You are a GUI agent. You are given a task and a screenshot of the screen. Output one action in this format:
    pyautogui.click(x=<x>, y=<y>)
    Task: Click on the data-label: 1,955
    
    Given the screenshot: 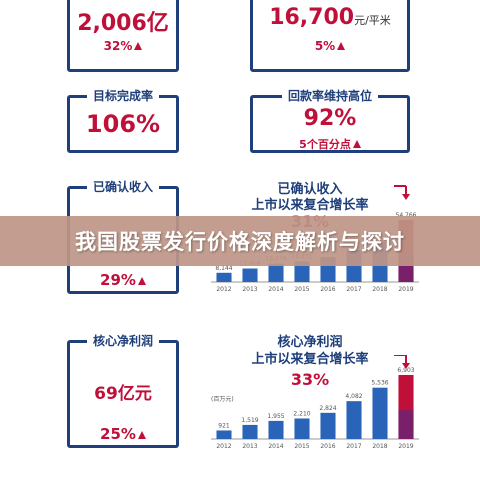 What is the action you would take?
    pyautogui.click(x=275, y=416)
    